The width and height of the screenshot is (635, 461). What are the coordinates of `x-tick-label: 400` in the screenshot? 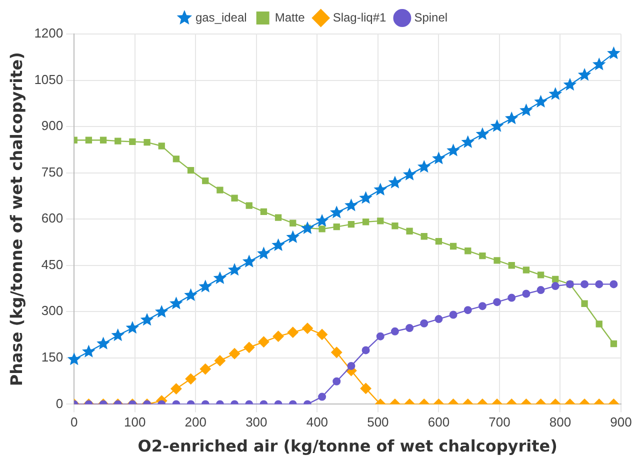 It's located at (317, 422).